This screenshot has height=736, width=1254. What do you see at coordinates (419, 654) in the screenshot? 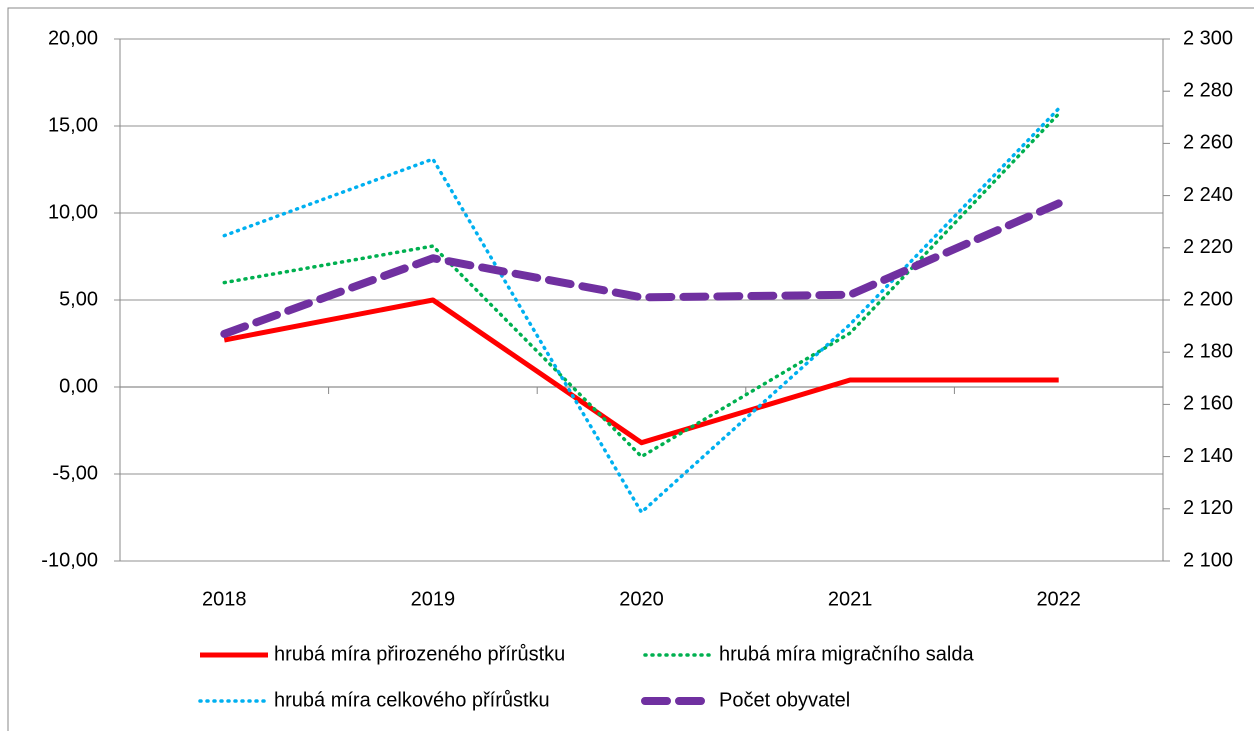
I see `legend-label: hrubá míra přirozeného přírůstku` at bounding box center [419, 654].